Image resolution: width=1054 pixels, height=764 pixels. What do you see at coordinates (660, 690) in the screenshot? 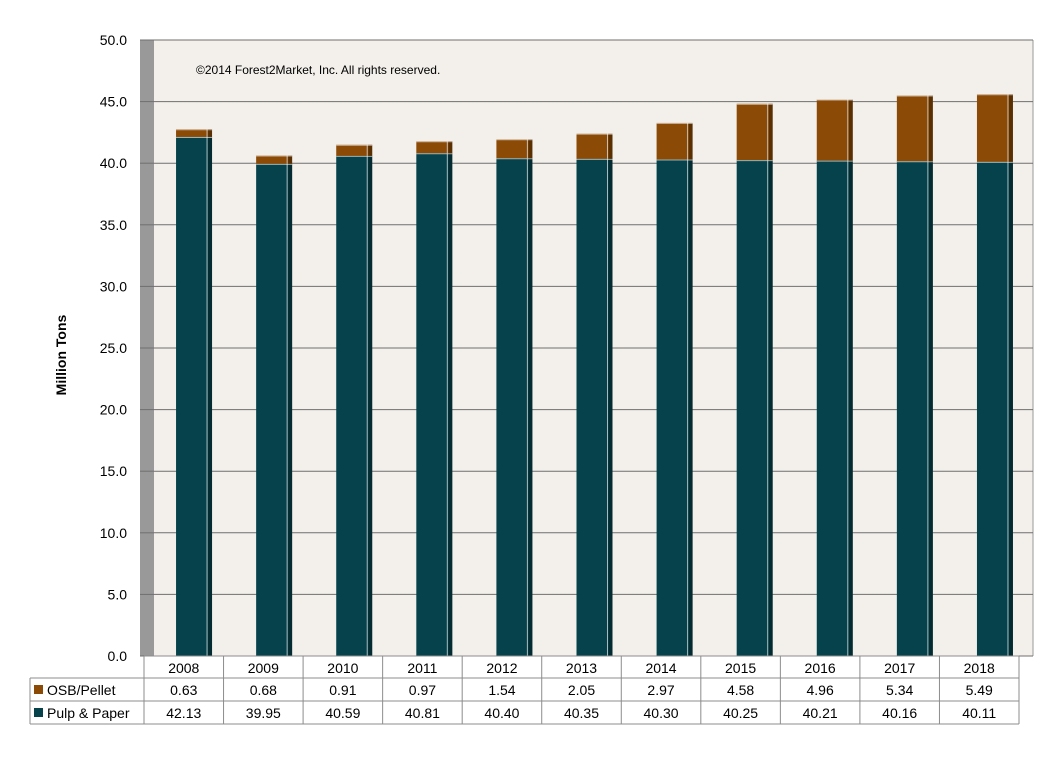
I see `data-label-osb-pellet: 2.97` at bounding box center [660, 690].